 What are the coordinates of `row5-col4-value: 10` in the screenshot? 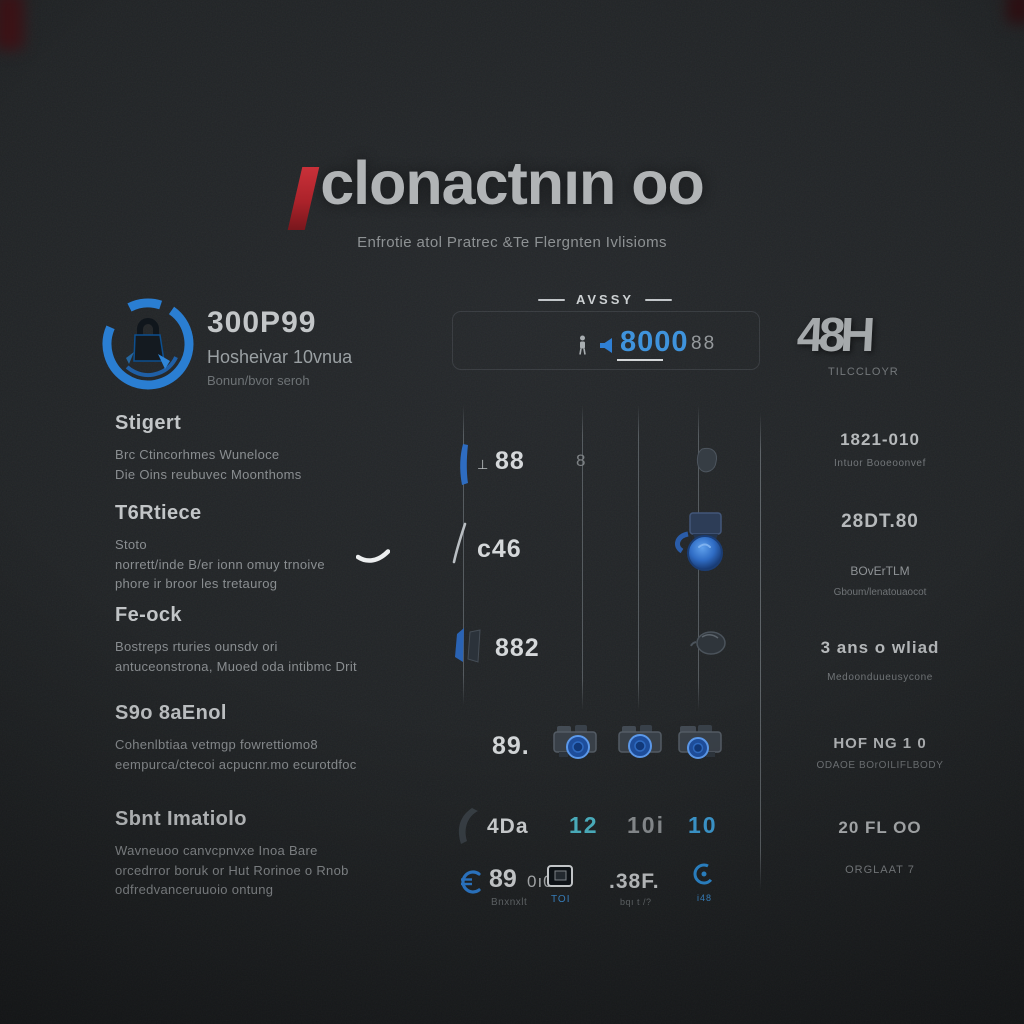 It's located at (703, 825).